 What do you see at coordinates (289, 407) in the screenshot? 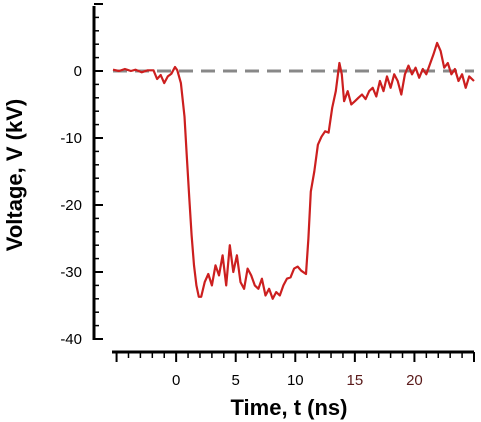
I see `x-axis-title: Time, t (ns)` at bounding box center [289, 407].